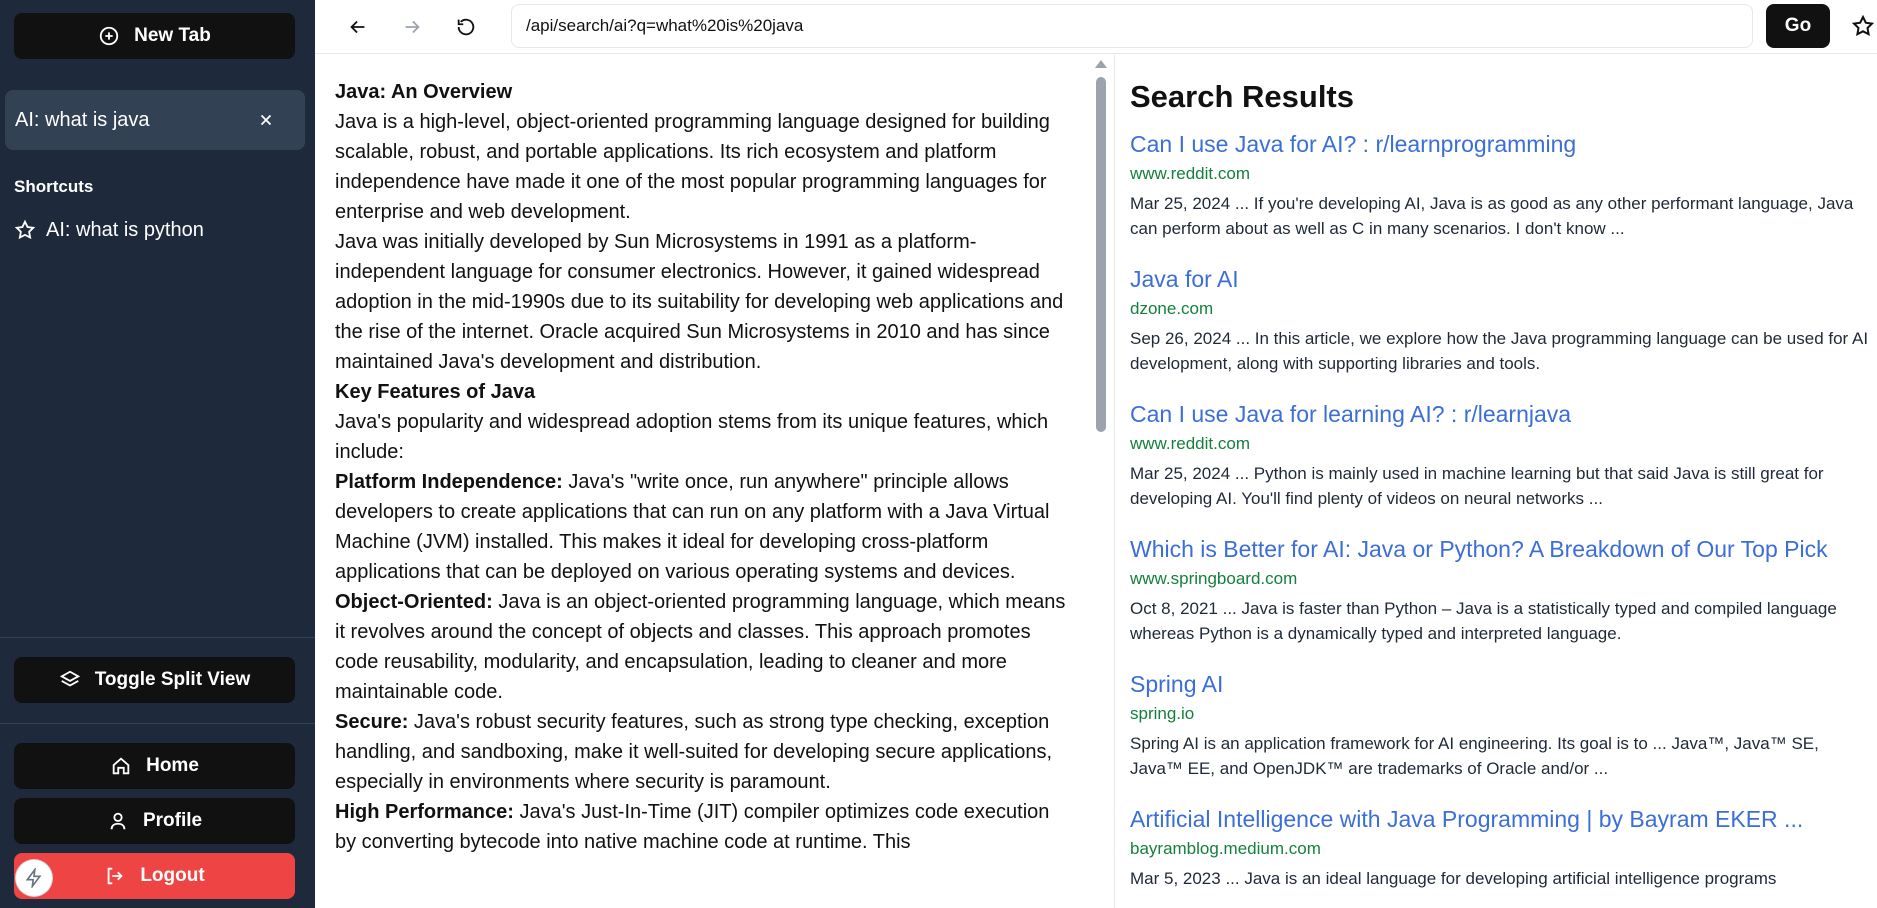  I want to click on tab-label: AI: what is java, so click(82, 119).